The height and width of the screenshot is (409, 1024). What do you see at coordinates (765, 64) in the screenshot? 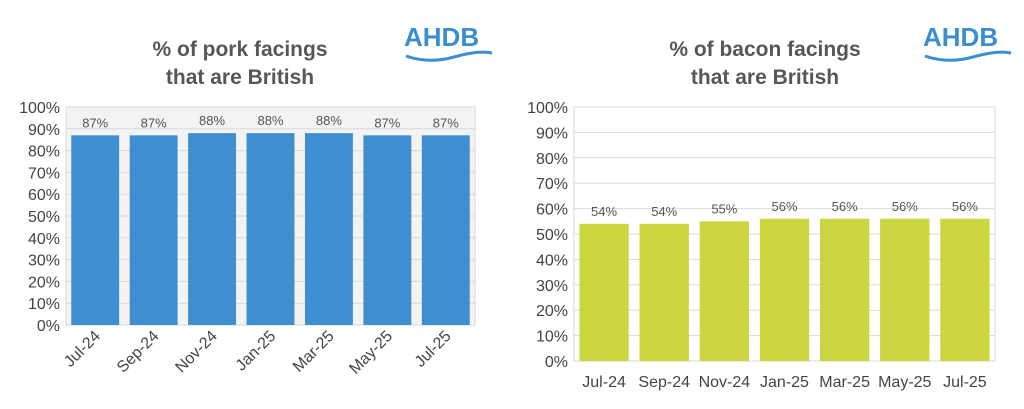
I see `bacon-chart-title: % of bacon facings that are British` at bounding box center [765, 64].